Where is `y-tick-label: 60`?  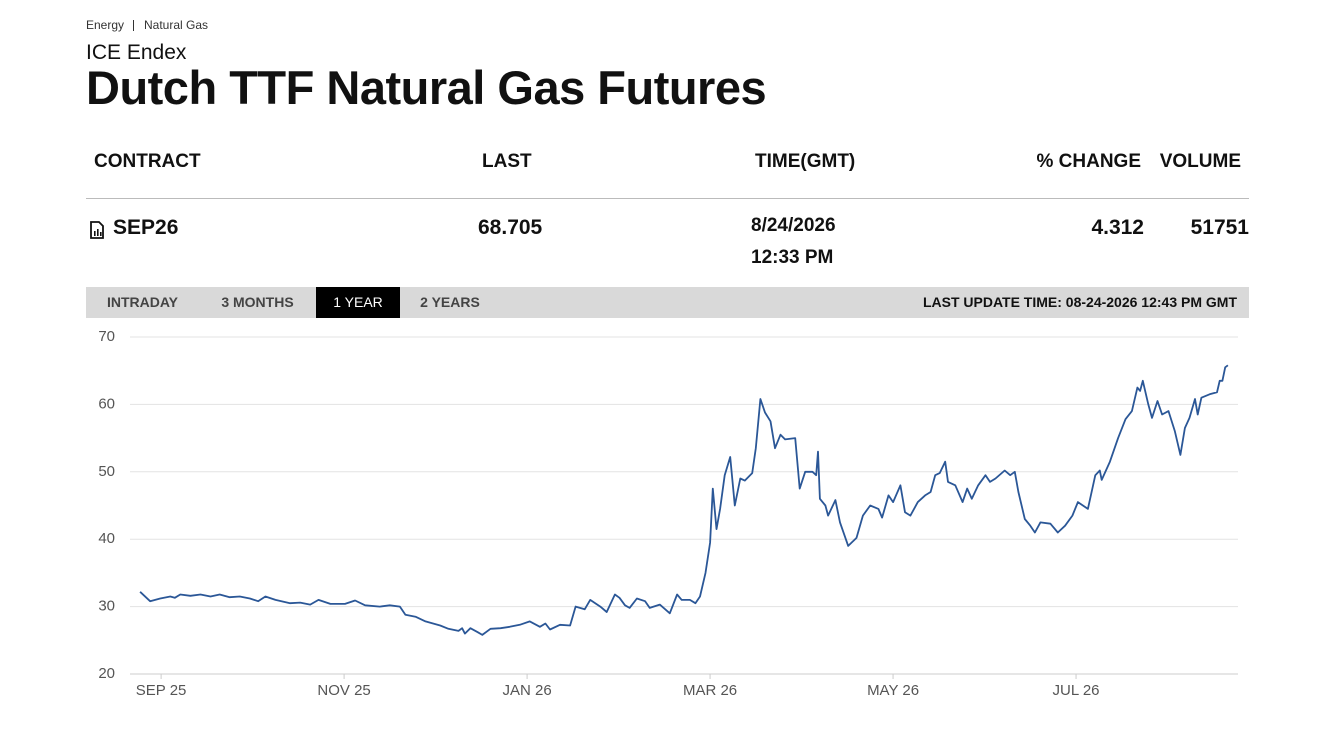
y-tick-label: 60 is located at coordinates (106, 403).